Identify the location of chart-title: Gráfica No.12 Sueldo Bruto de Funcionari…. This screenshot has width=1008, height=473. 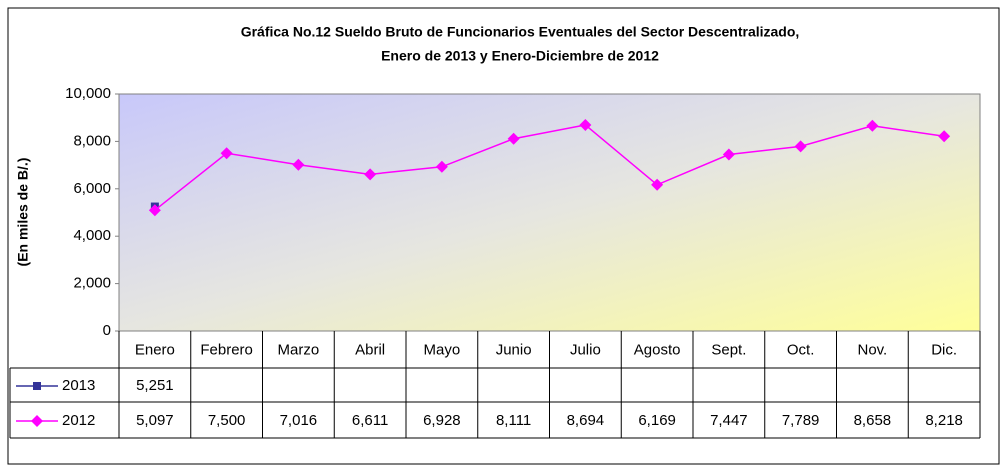
(520, 32).